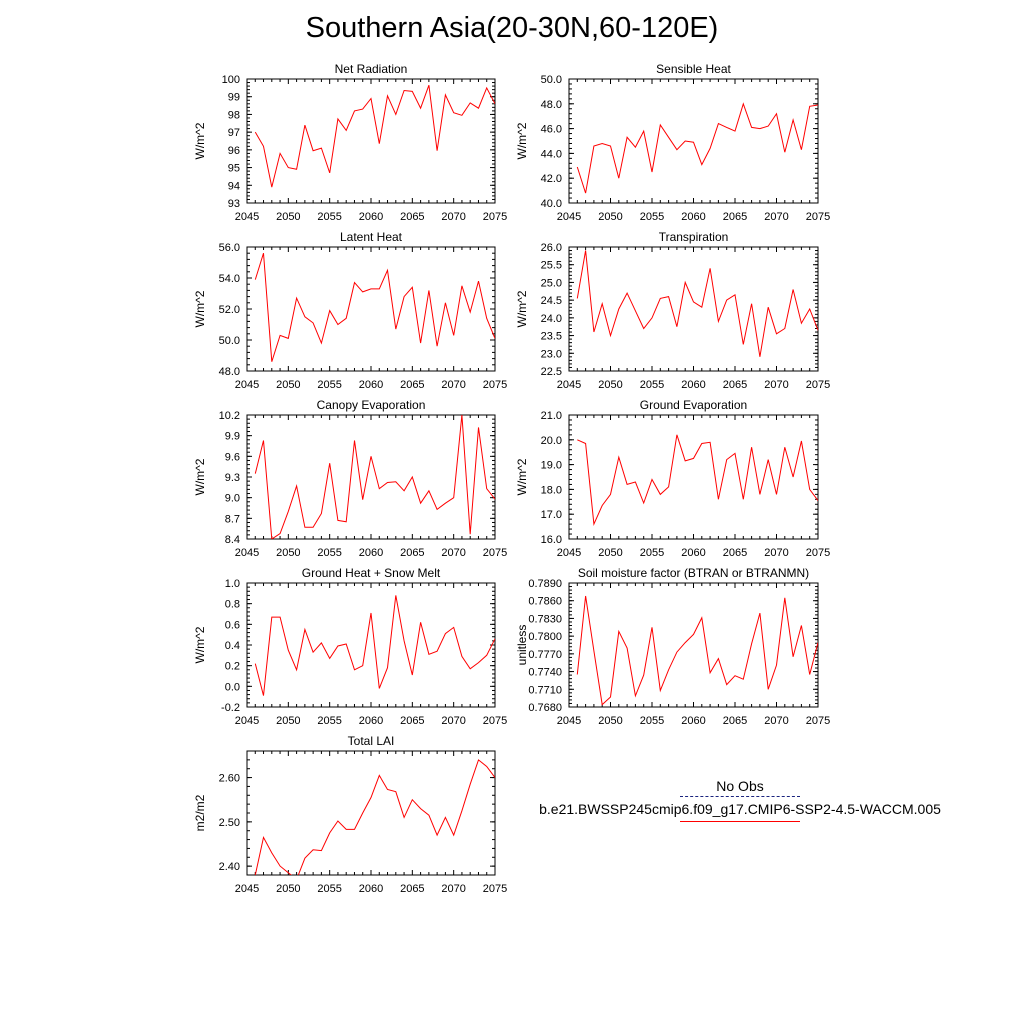 The image size is (1024, 1024). Describe the element at coordinates (229, 248) in the screenshot. I see `y-tick-label: 56.0` at that location.